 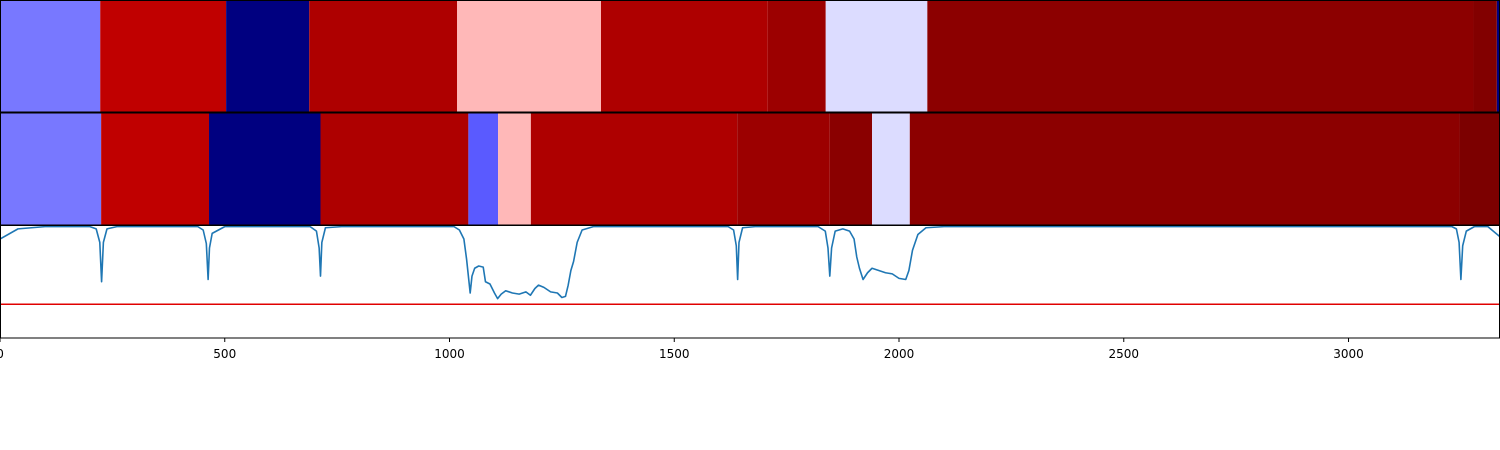 What do you see at coordinates (224, 354) in the screenshot?
I see `x-tick-label-1: 500` at bounding box center [224, 354].